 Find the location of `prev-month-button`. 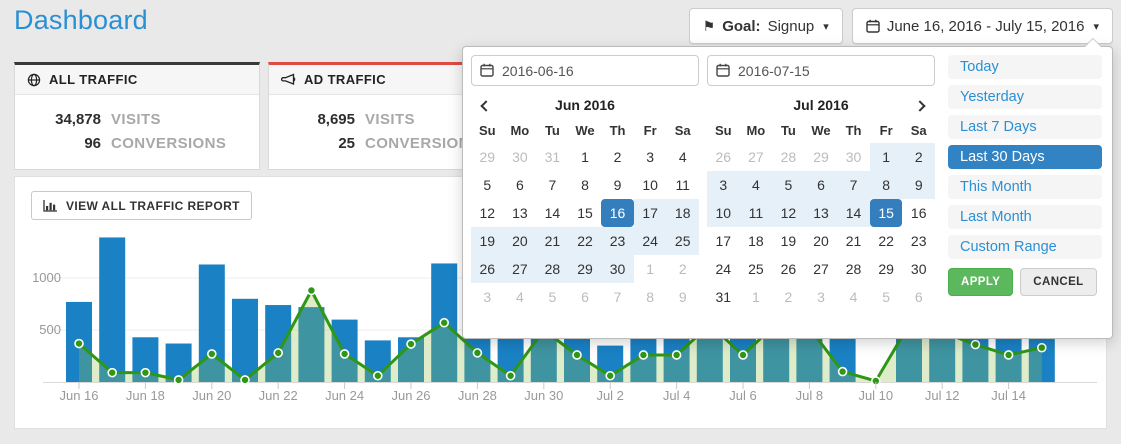

prev-month-button is located at coordinates (486, 105).